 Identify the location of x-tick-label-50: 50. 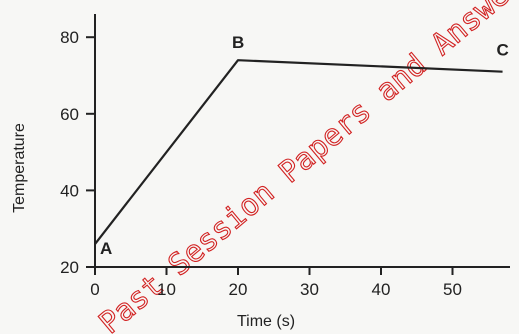
(452, 289).